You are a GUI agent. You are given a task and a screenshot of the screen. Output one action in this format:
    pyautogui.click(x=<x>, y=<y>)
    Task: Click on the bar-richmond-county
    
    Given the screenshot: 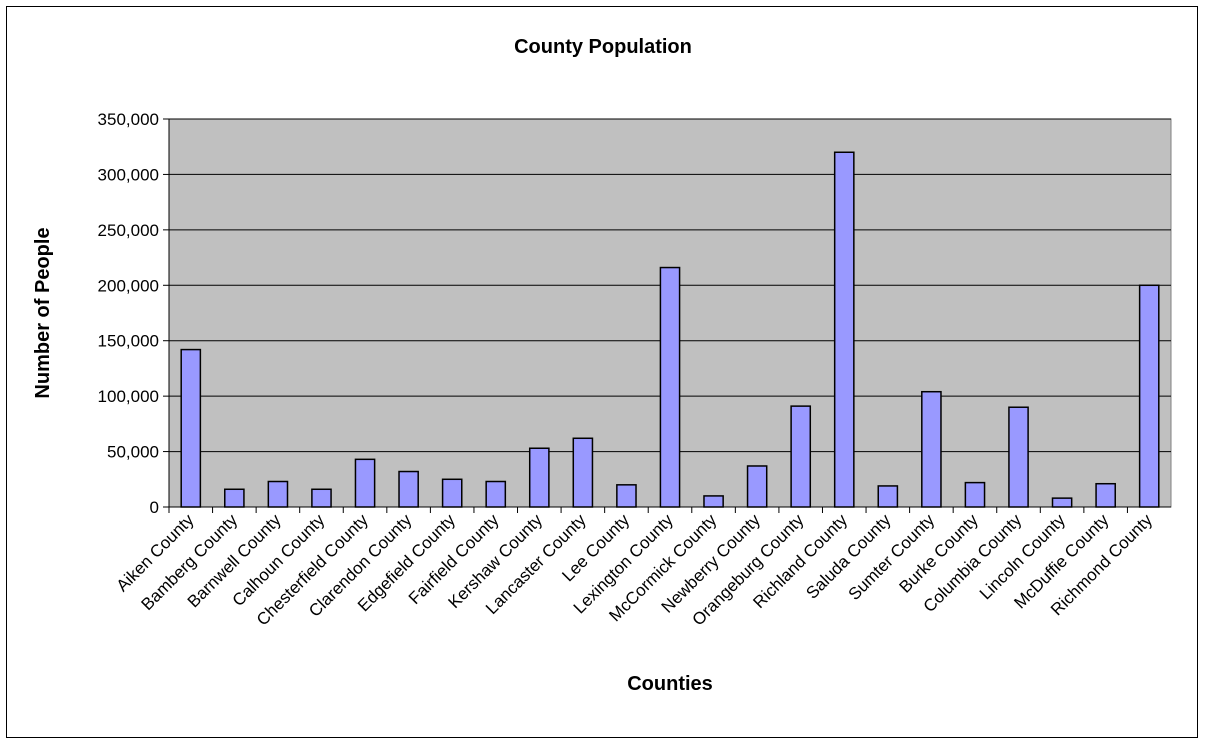 What is the action you would take?
    pyautogui.click(x=1149, y=396)
    